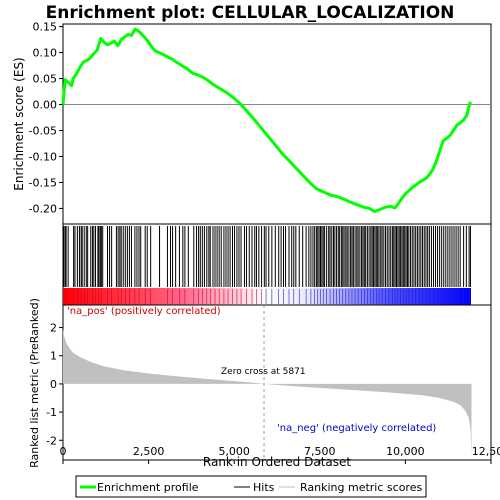 The height and width of the screenshot is (500, 500). What do you see at coordinates (250, 13) in the screenshot?
I see `chart-title: Enrichment plot: CELLULAR_LOCALIZATION` at bounding box center [250, 13].